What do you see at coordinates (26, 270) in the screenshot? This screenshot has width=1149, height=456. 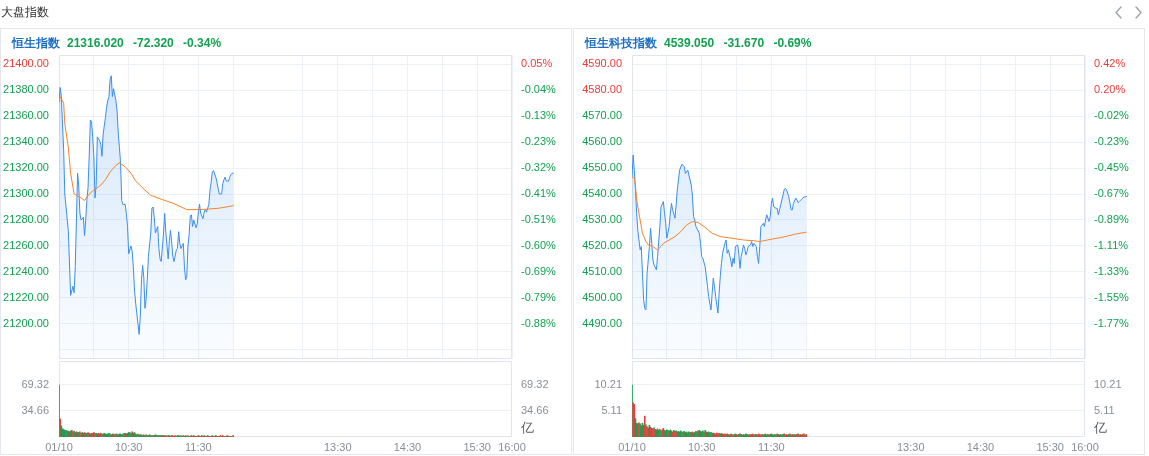 I see `y-tick-label: 21240.00` at bounding box center [26, 270].